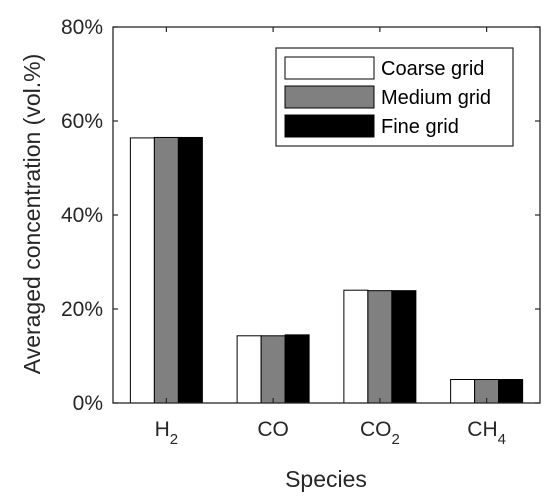 The height and width of the screenshot is (501, 550). Describe the element at coordinates (82, 309) in the screenshot. I see `y-tick-label: 20%` at that location.